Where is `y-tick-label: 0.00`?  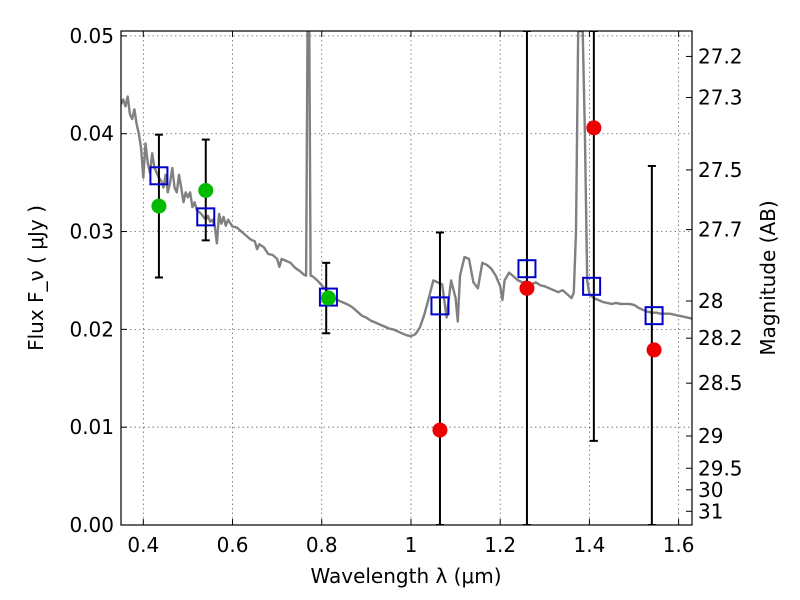
y-tick-label: 0.00 is located at coordinates (91, 525).